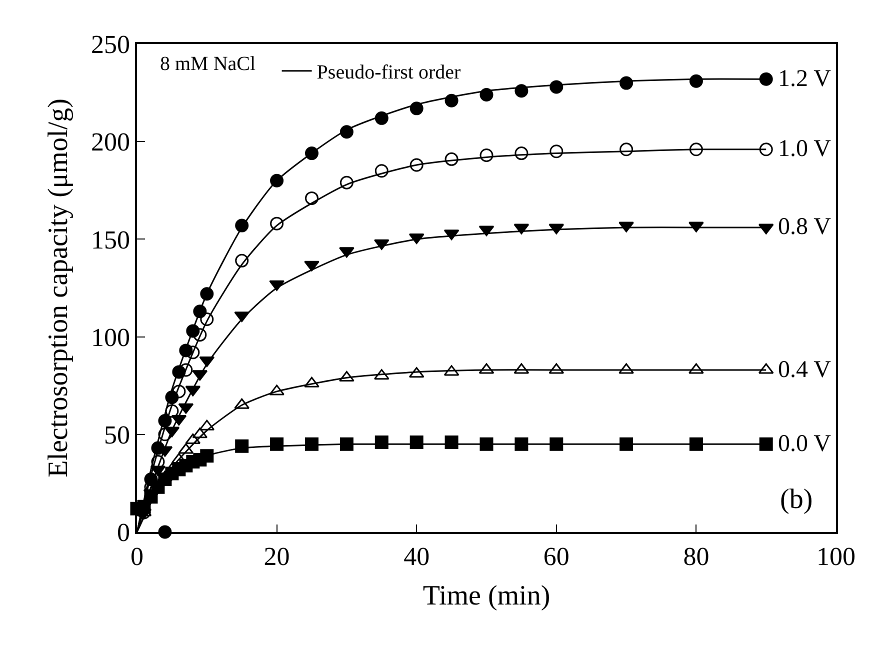 The width and height of the screenshot is (890, 651). I want to click on series-label: 0.0 V, so click(805, 444).